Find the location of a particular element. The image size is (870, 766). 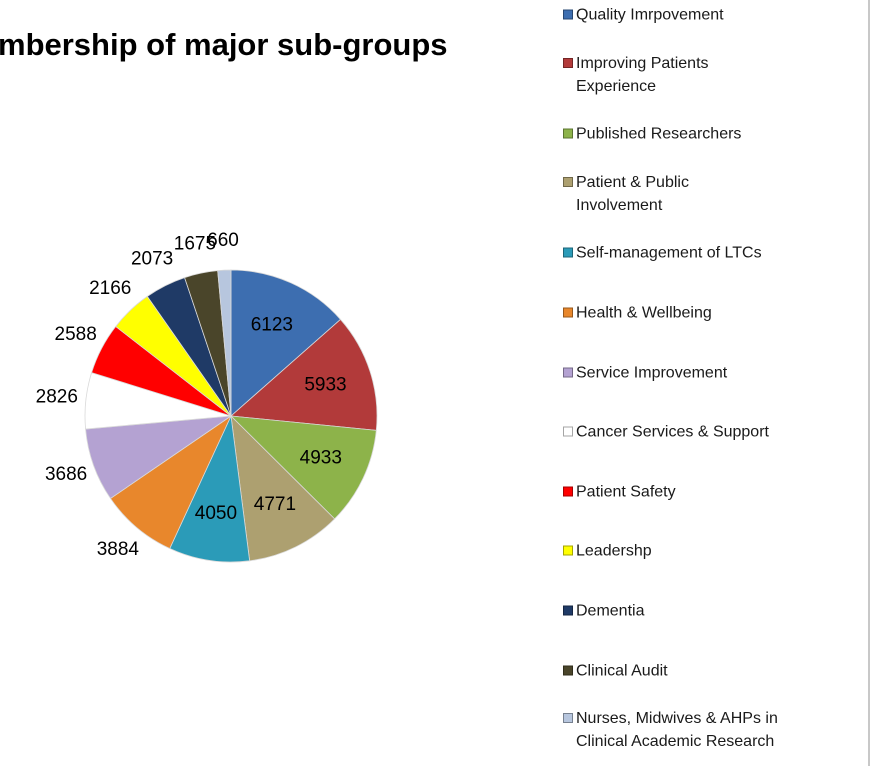

data-label: 1675 is located at coordinates (195, 244).